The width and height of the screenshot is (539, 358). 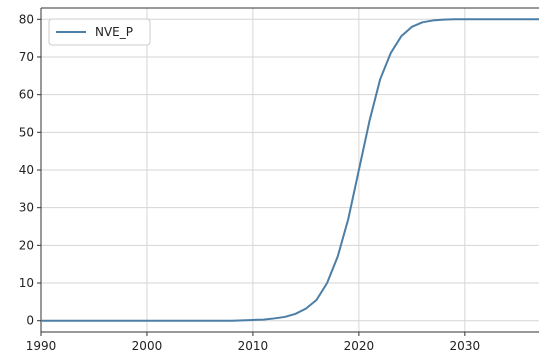 What do you see at coordinates (359, 346) in the screenshot?
I see `x-tick-label: 2020` at bounding box center [359, 346].